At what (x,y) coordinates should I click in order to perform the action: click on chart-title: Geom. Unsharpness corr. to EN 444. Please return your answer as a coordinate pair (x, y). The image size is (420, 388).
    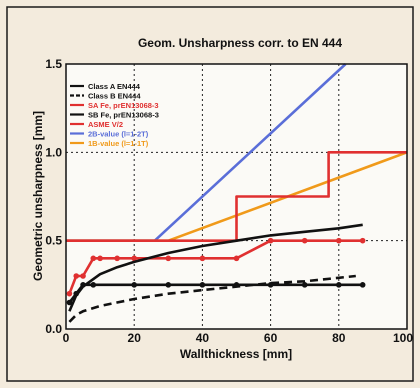
    Looking at the image, I should click on (240, 43).